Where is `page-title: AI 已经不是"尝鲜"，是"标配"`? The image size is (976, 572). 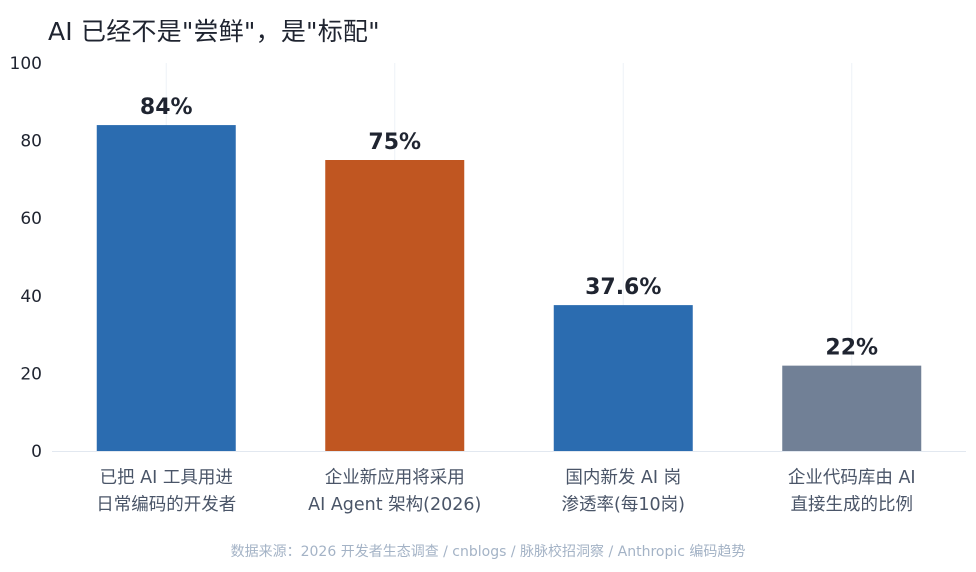 page-title: AI 已经不是"尝鲜"，是"标配" is located at coordinates (214, 31).